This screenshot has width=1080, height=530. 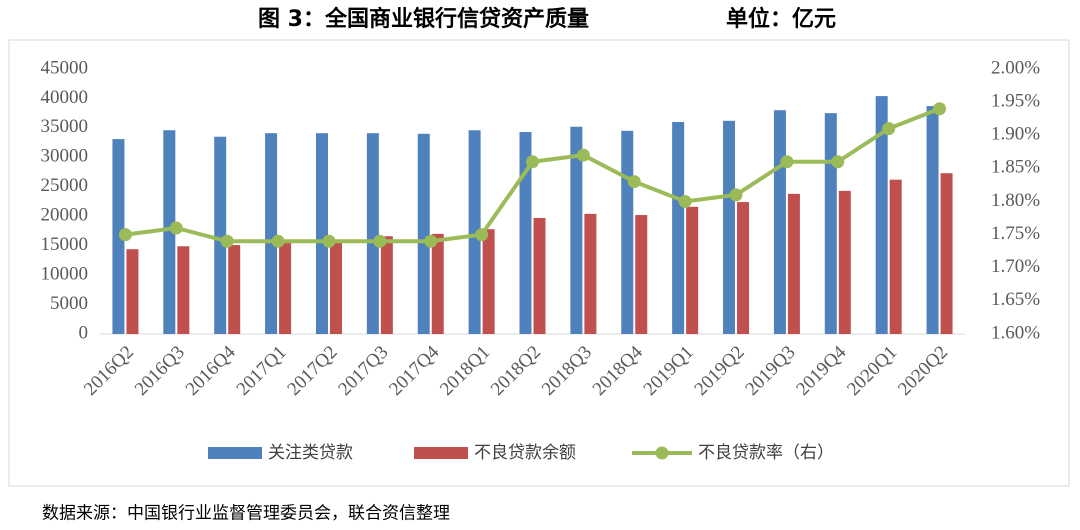 I want to click on y-tick-label: 0, so click(x=84, y=332).